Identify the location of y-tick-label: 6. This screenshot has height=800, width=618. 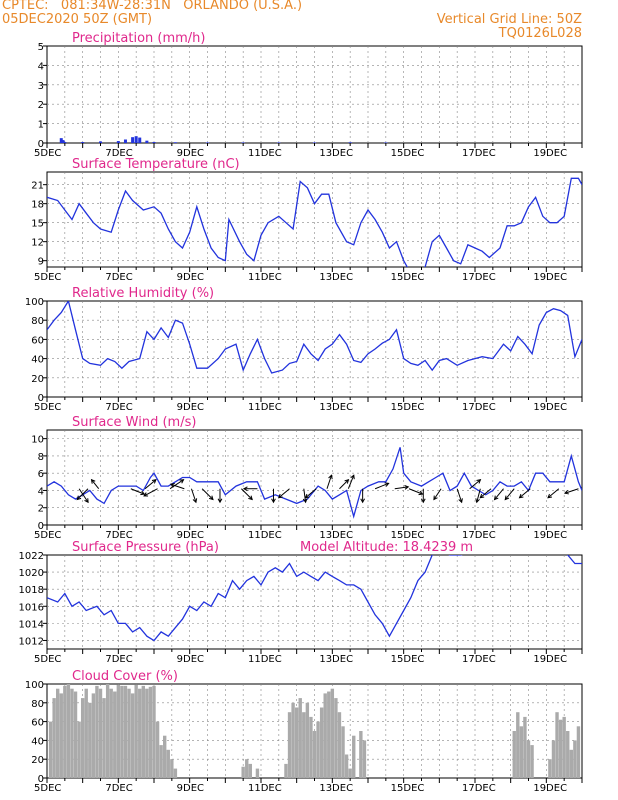
(41, 474).